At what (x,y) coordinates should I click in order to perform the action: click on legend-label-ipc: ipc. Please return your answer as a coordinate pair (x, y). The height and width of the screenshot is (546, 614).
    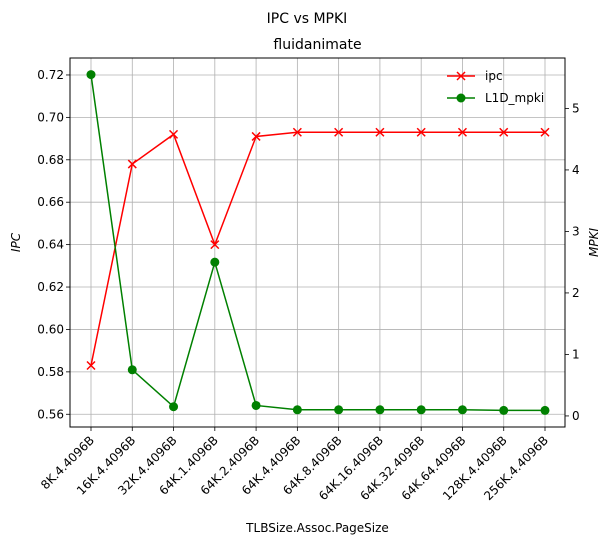
    Looking at the image, I should click on (494, 76).